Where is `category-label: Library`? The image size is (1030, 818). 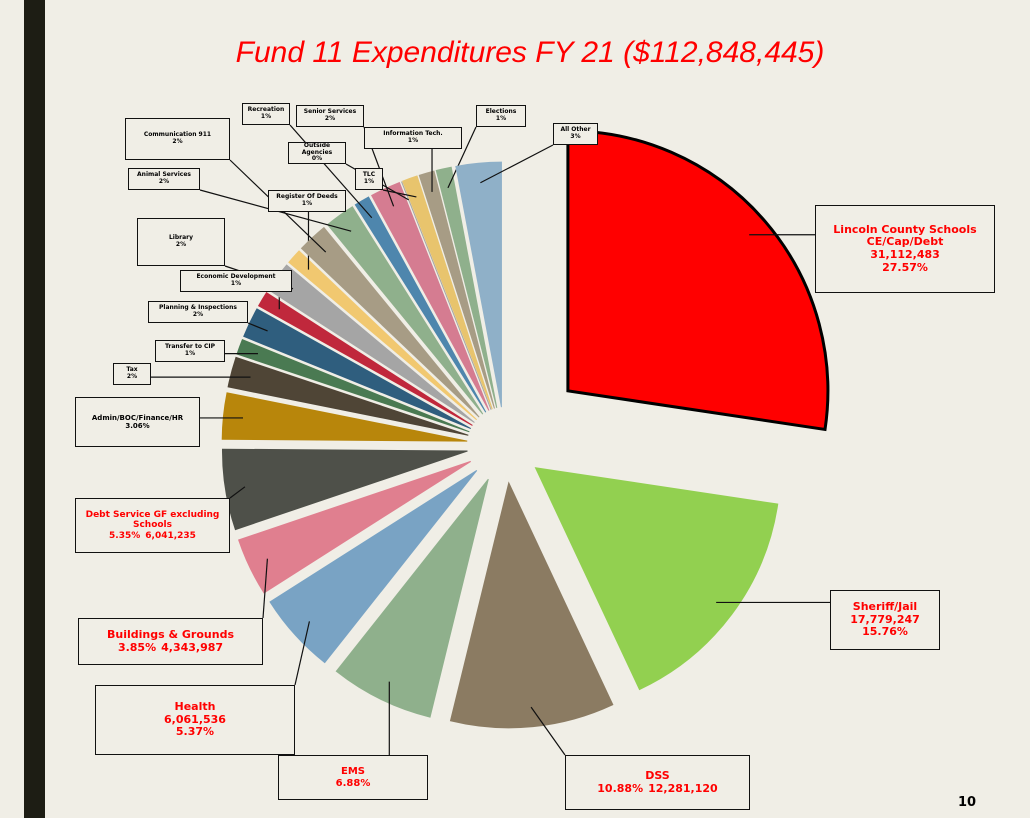 category-label: Library is located at coordinates (181, 238).